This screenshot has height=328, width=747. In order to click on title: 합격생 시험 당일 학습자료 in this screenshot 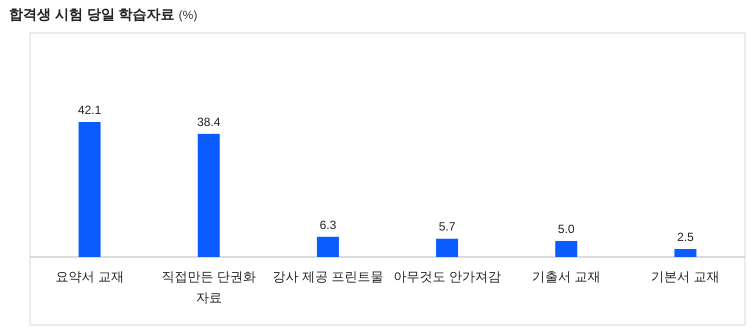, I will do `click(92, 14)`.